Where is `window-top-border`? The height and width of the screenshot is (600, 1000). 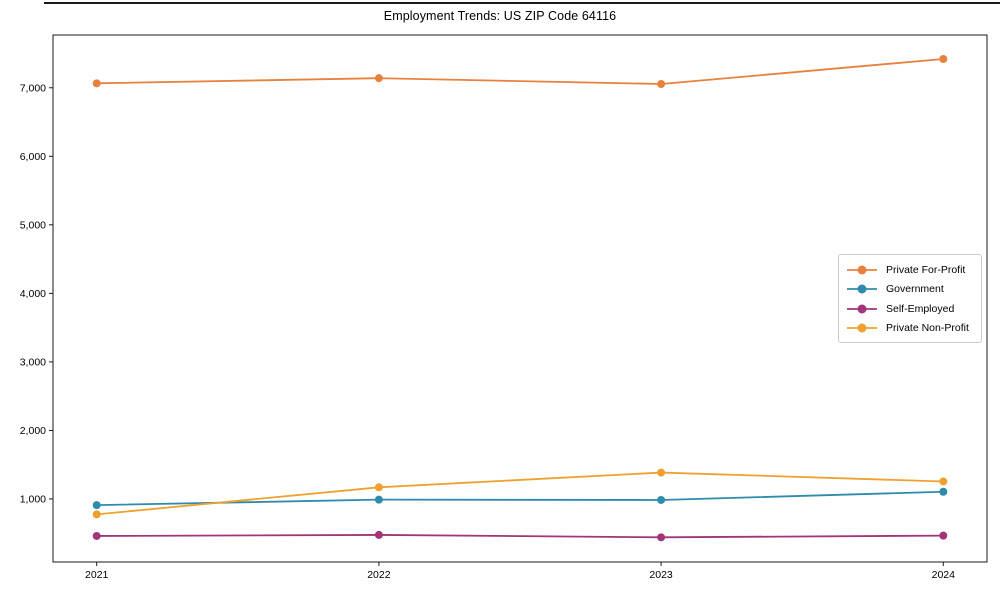
window-top-border is located at coordinates (522, 3).